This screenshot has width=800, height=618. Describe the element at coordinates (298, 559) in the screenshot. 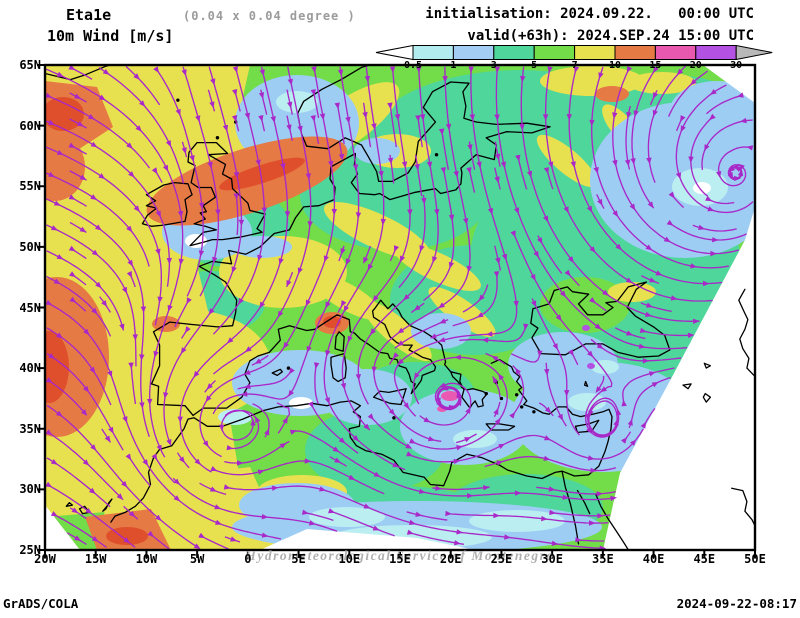

I see `lon-label: 5E` at that location.